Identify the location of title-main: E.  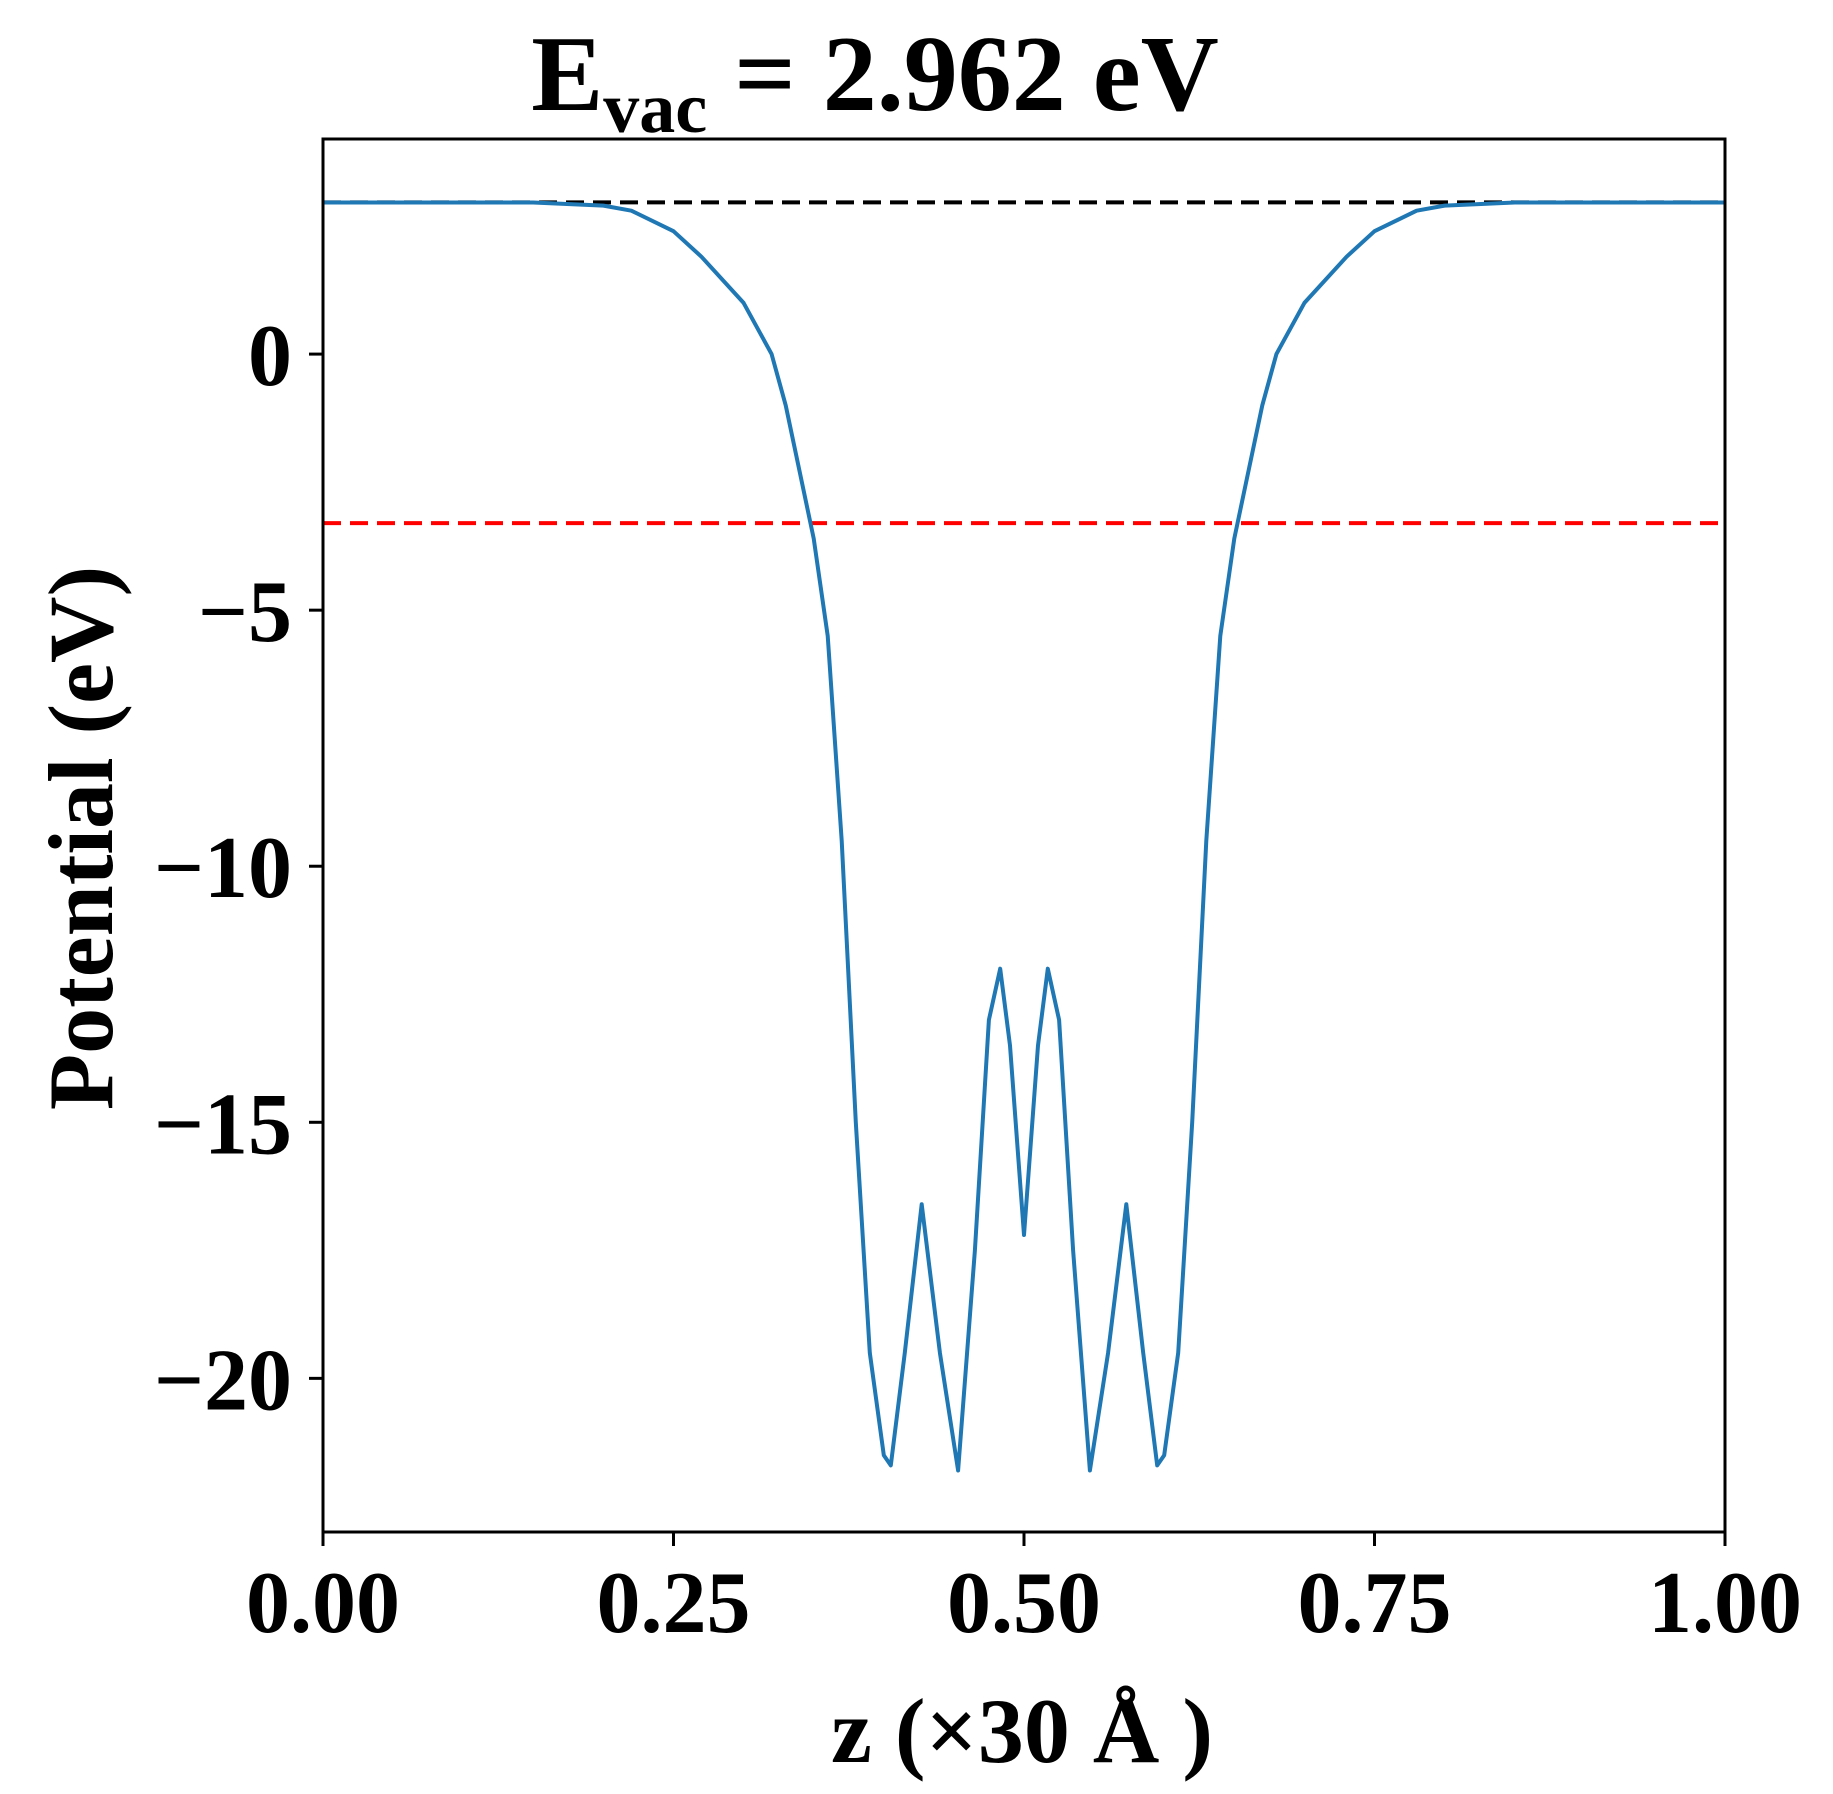
(567, 74).